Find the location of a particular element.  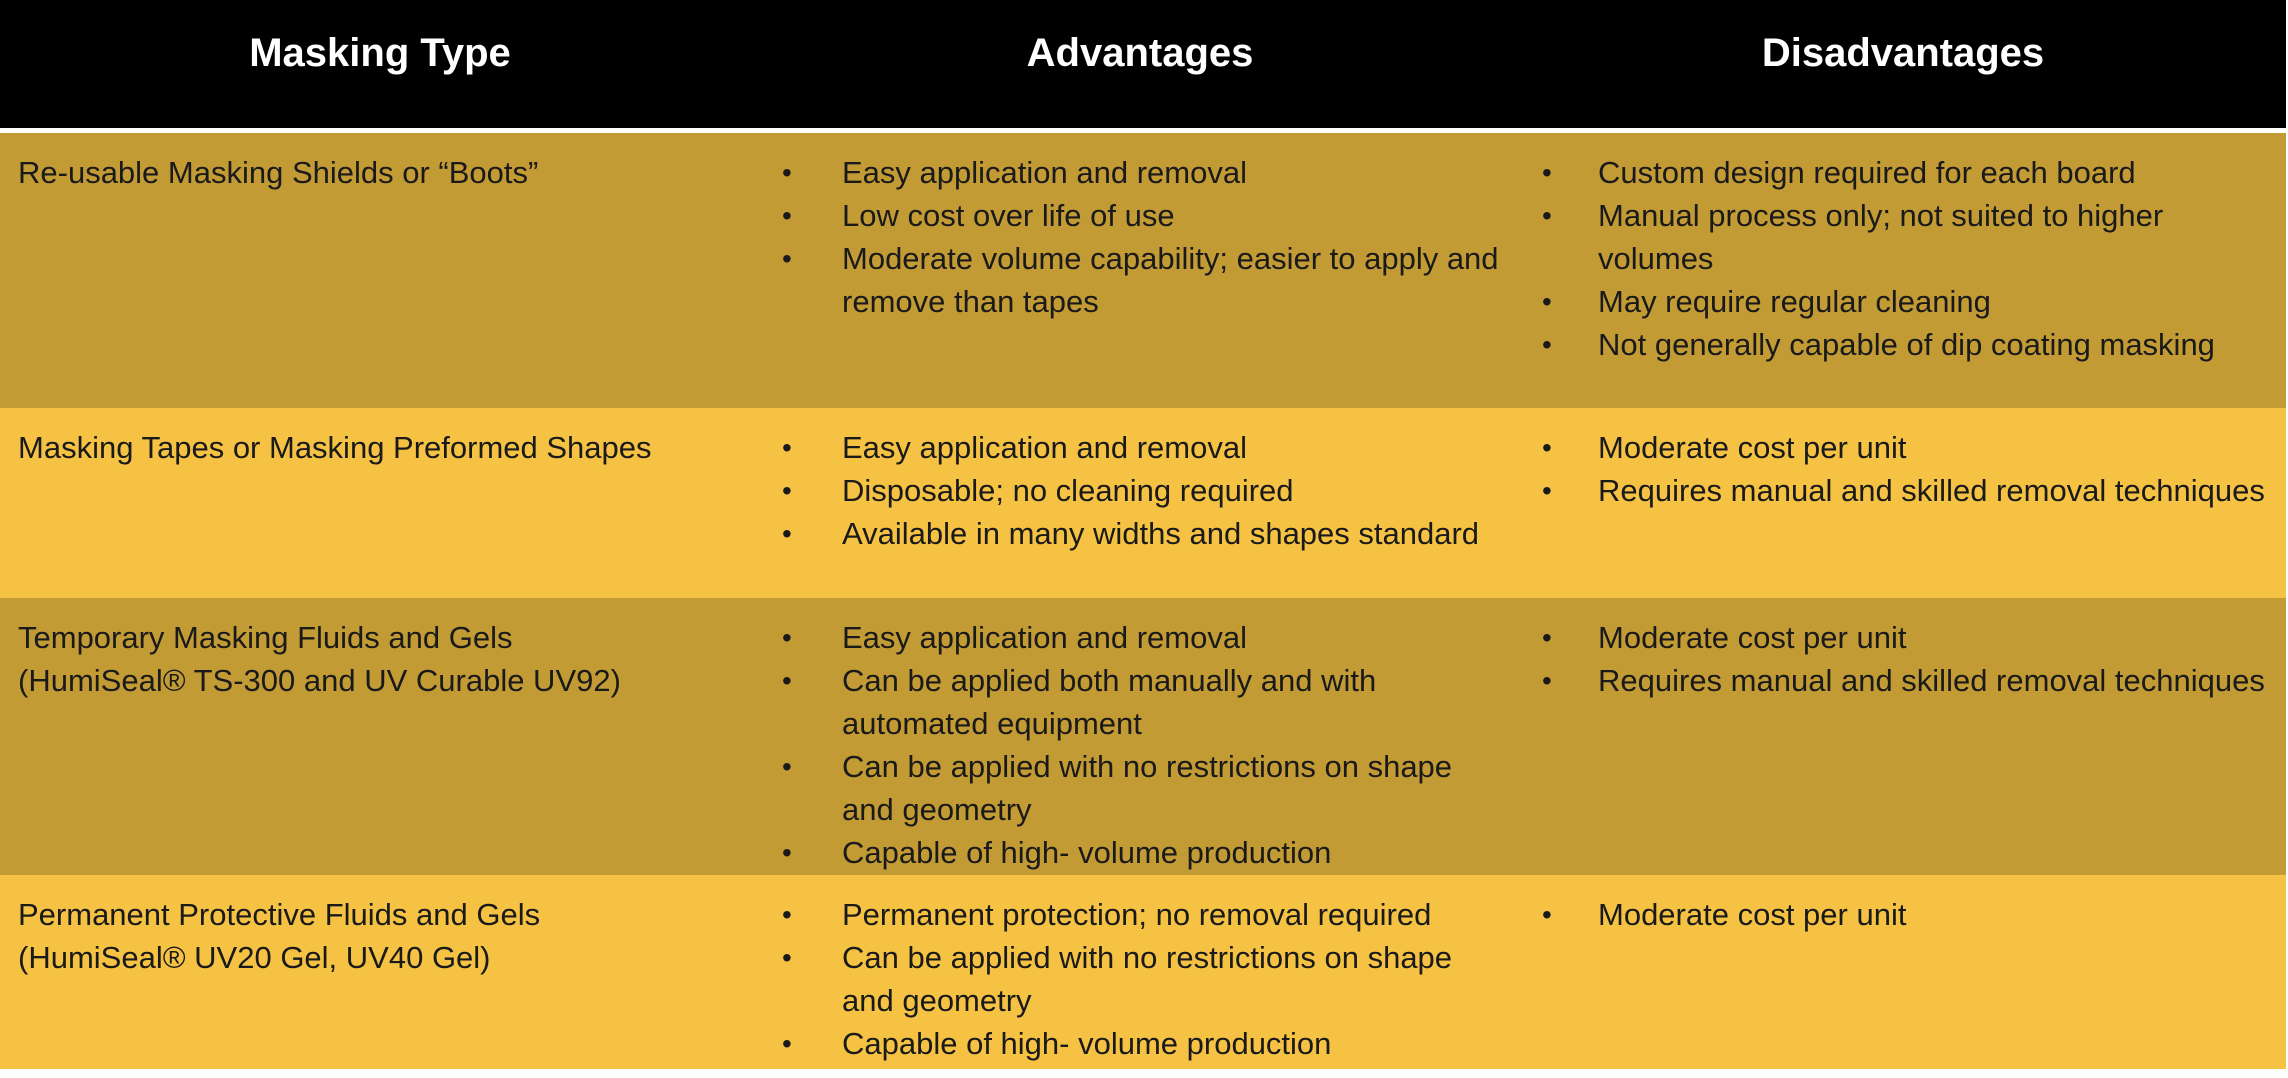

advantage-item: • Low cost over life of use is located at coordinates (1140, 215).